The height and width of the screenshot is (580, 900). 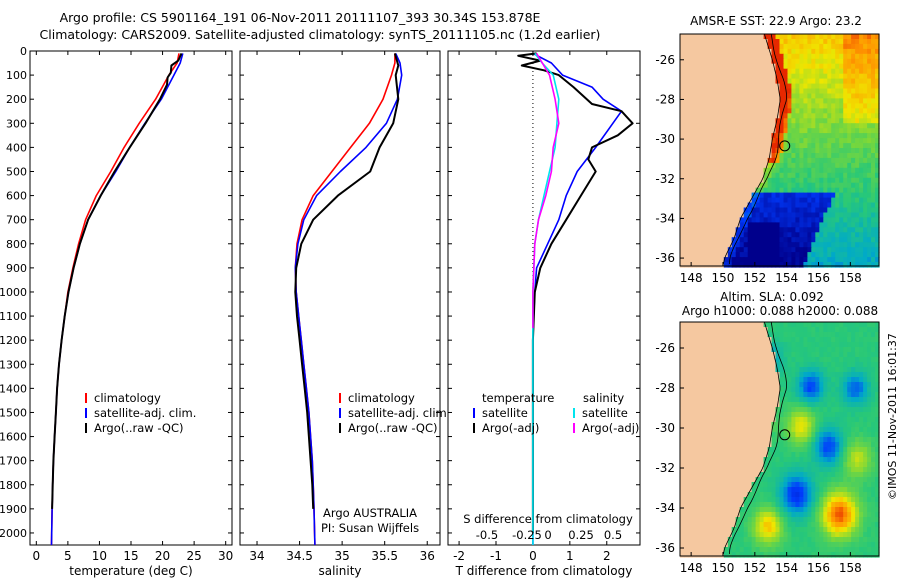 I want to click on sla-field, so click(x=780, y=440).